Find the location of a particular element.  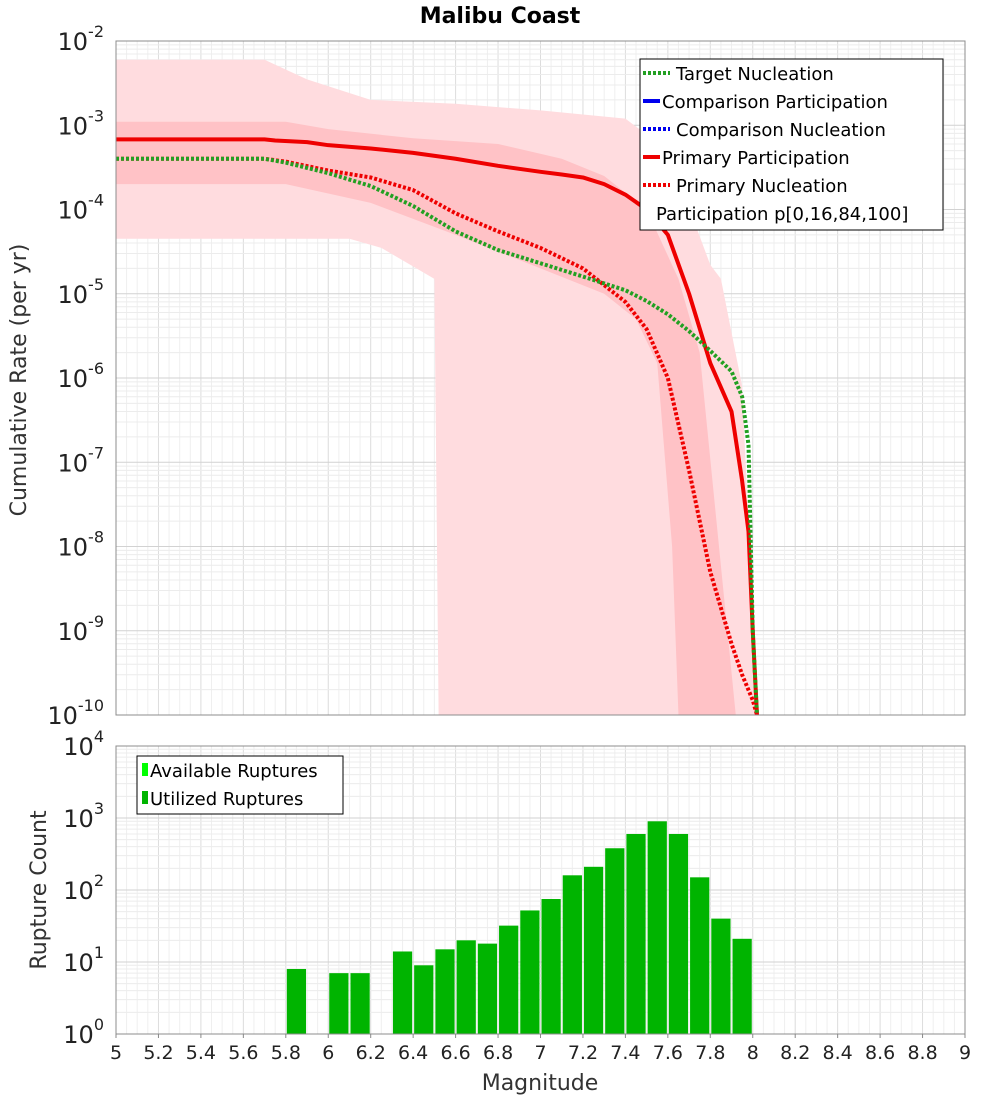

bottom-bars is located at coordinates (519, 927).